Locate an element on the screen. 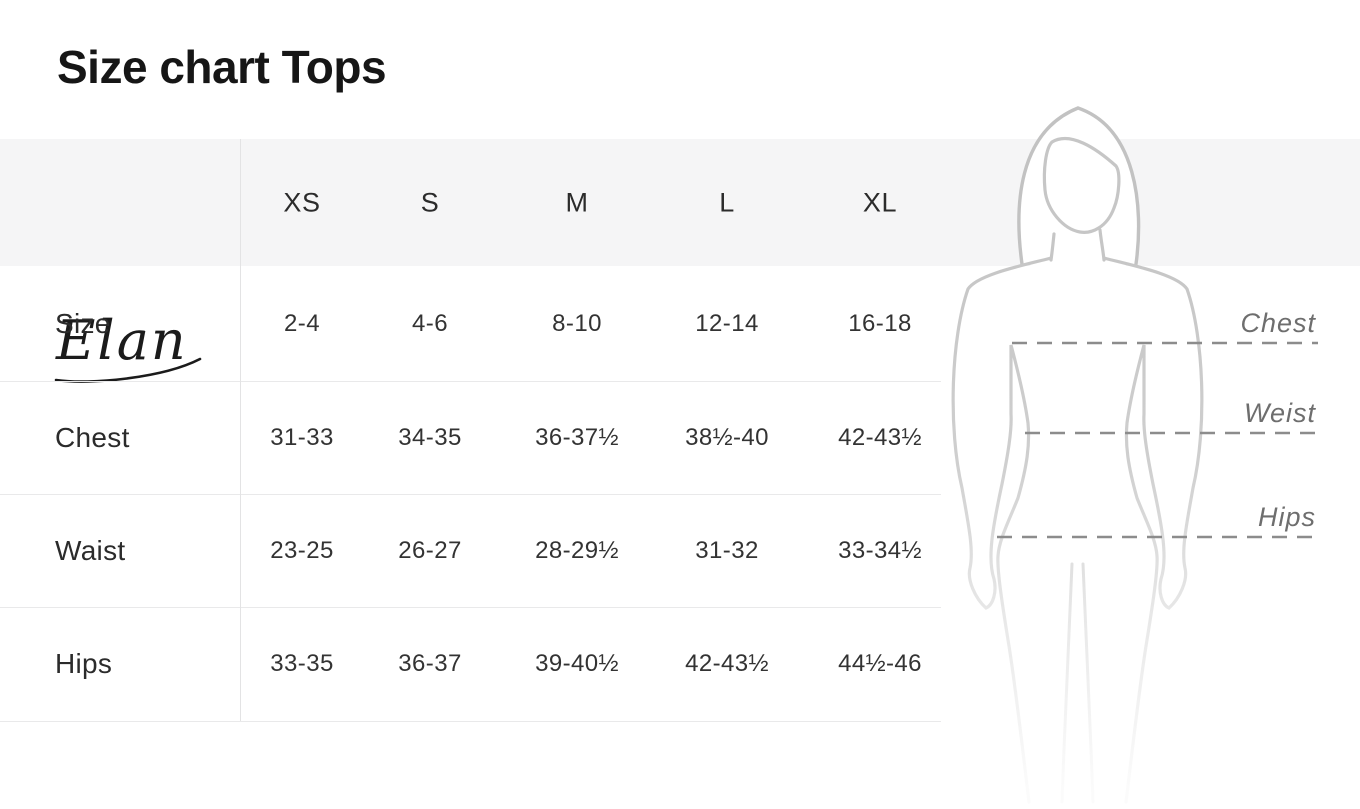 Image resolution: width=1360 pixels, height=809 pixels. row-label-hips: Hips is located at coordinates (84, 663).